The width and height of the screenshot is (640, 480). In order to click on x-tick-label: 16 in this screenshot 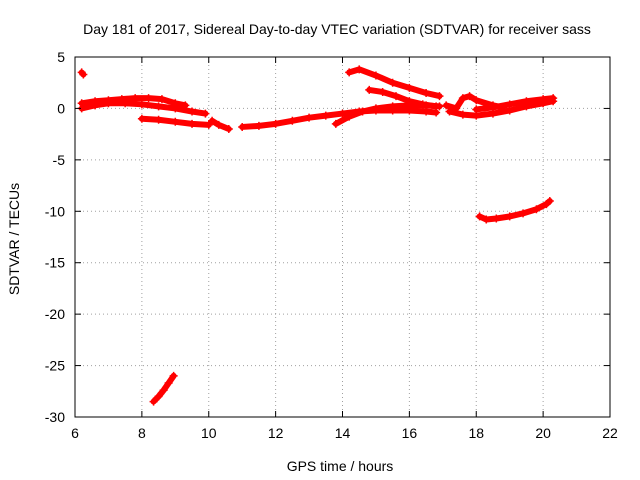, I will do `click(410, 433)`.